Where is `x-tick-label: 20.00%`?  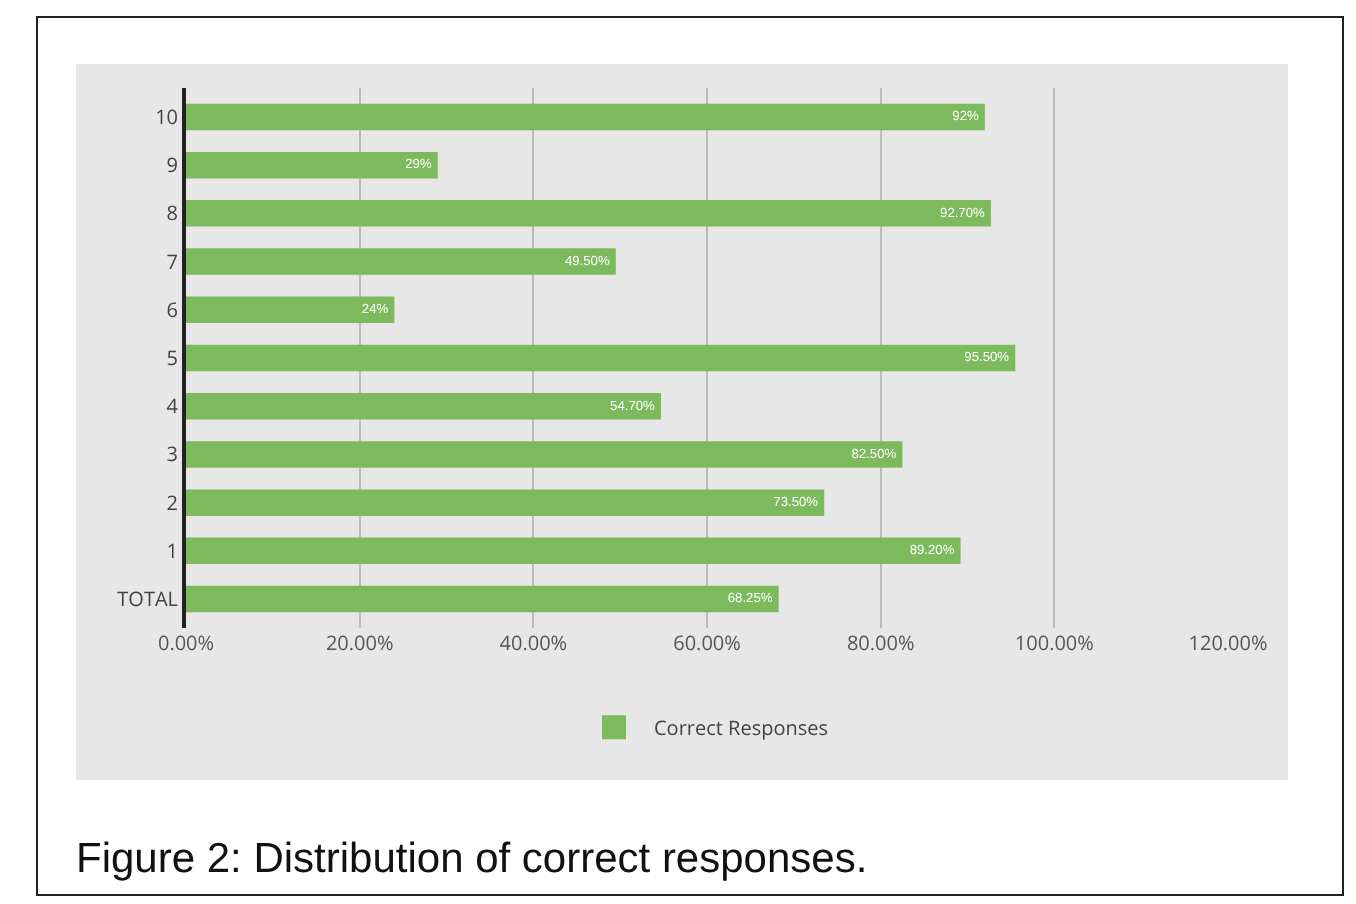
x-tick-label: 20.00% is located at coordinates (359, 642).